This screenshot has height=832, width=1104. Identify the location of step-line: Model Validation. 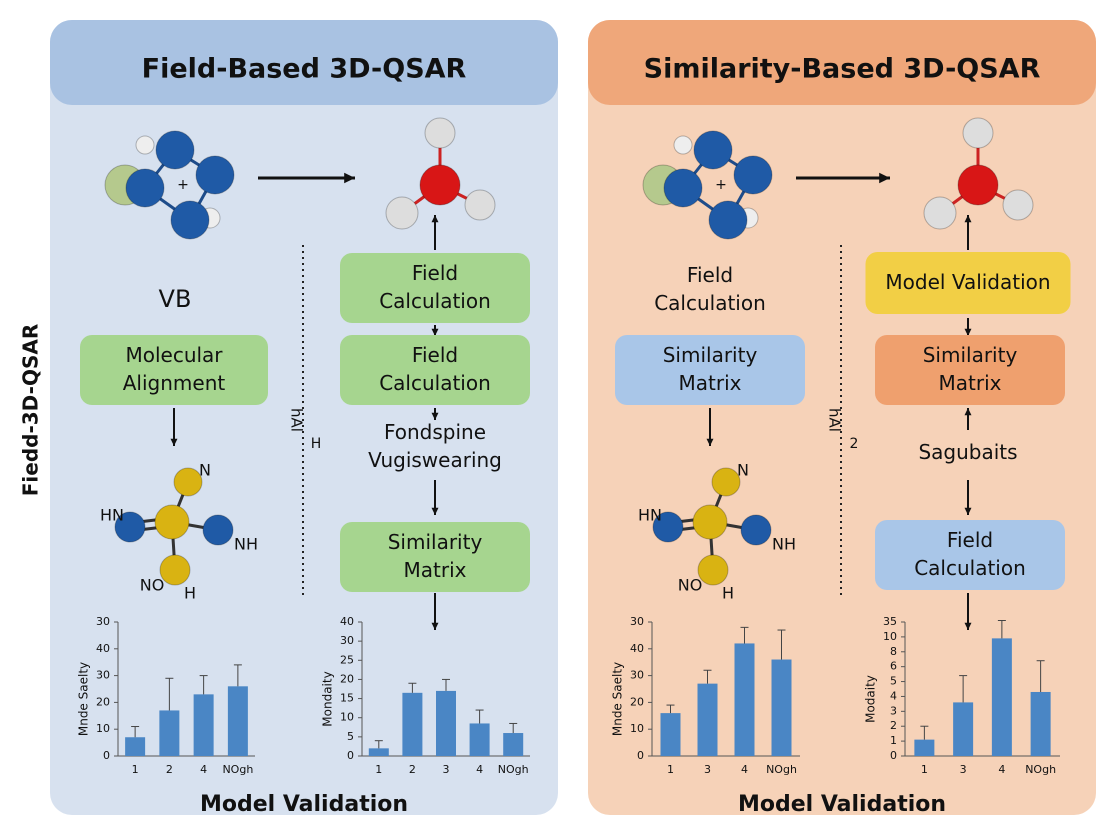
(967, 282).